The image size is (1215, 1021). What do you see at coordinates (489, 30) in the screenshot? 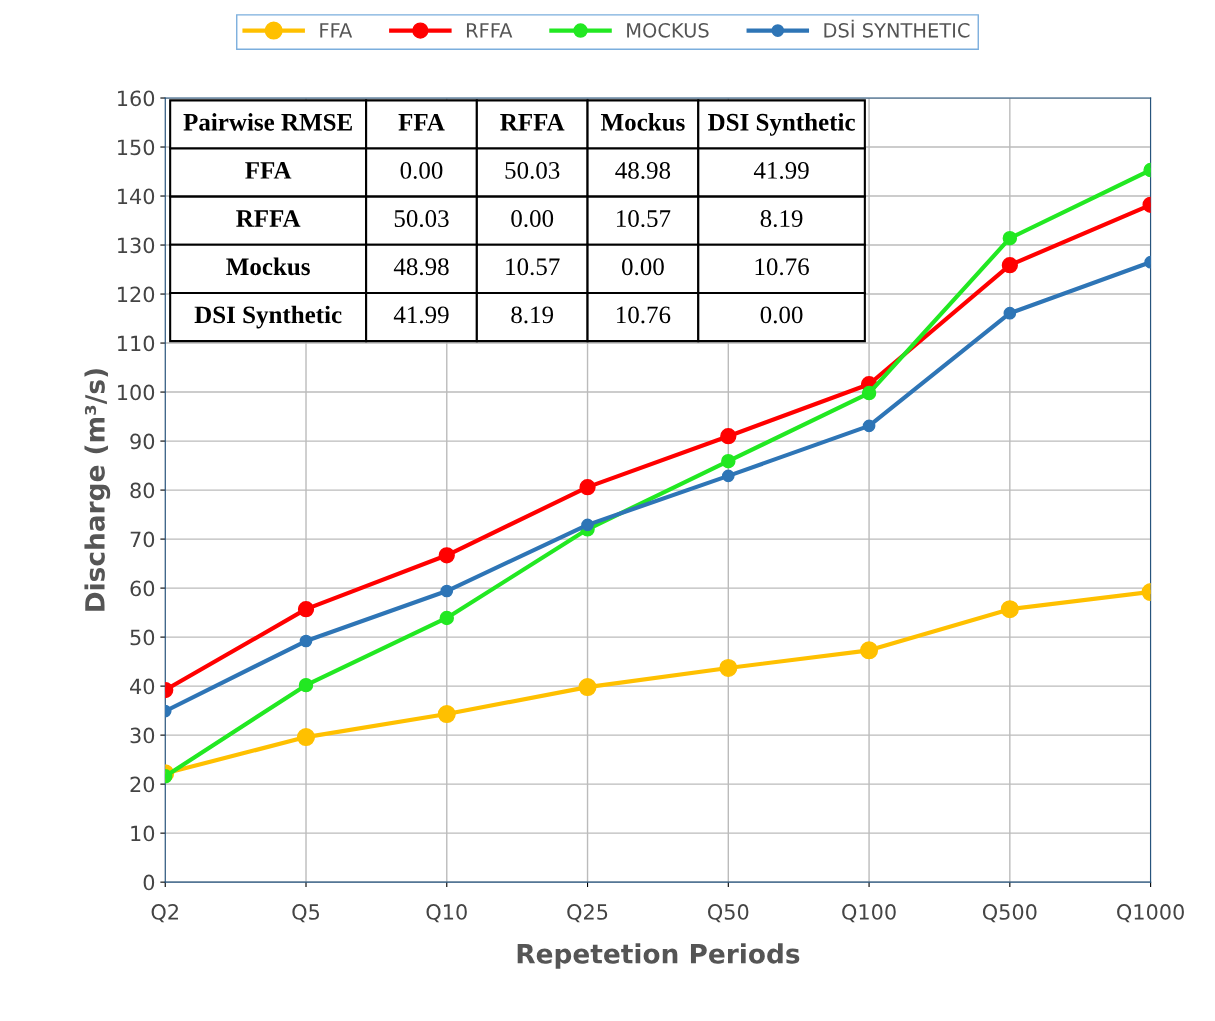
I see `legend-label: RFFA` at bounding box center [489, 30].